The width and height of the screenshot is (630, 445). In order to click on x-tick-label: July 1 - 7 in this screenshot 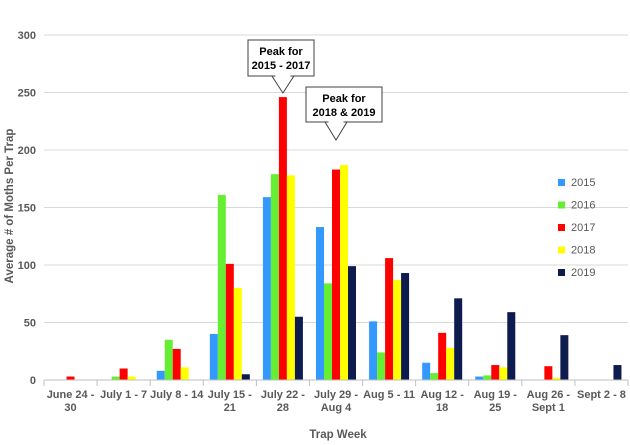, I will do `click(123, 395)`.